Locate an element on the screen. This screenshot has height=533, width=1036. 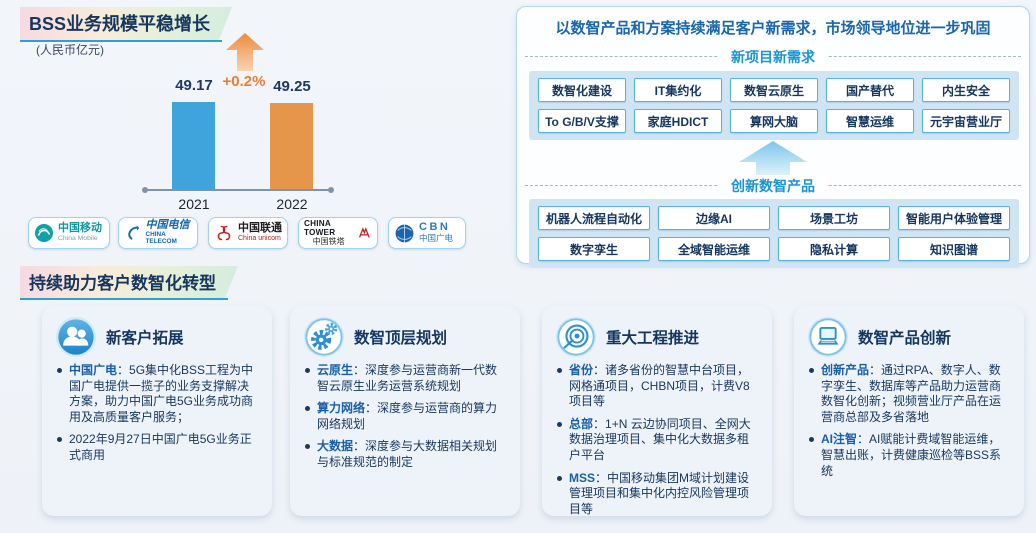
need-chip: To G/B/V支撑 is located at coordinates (582, 121).